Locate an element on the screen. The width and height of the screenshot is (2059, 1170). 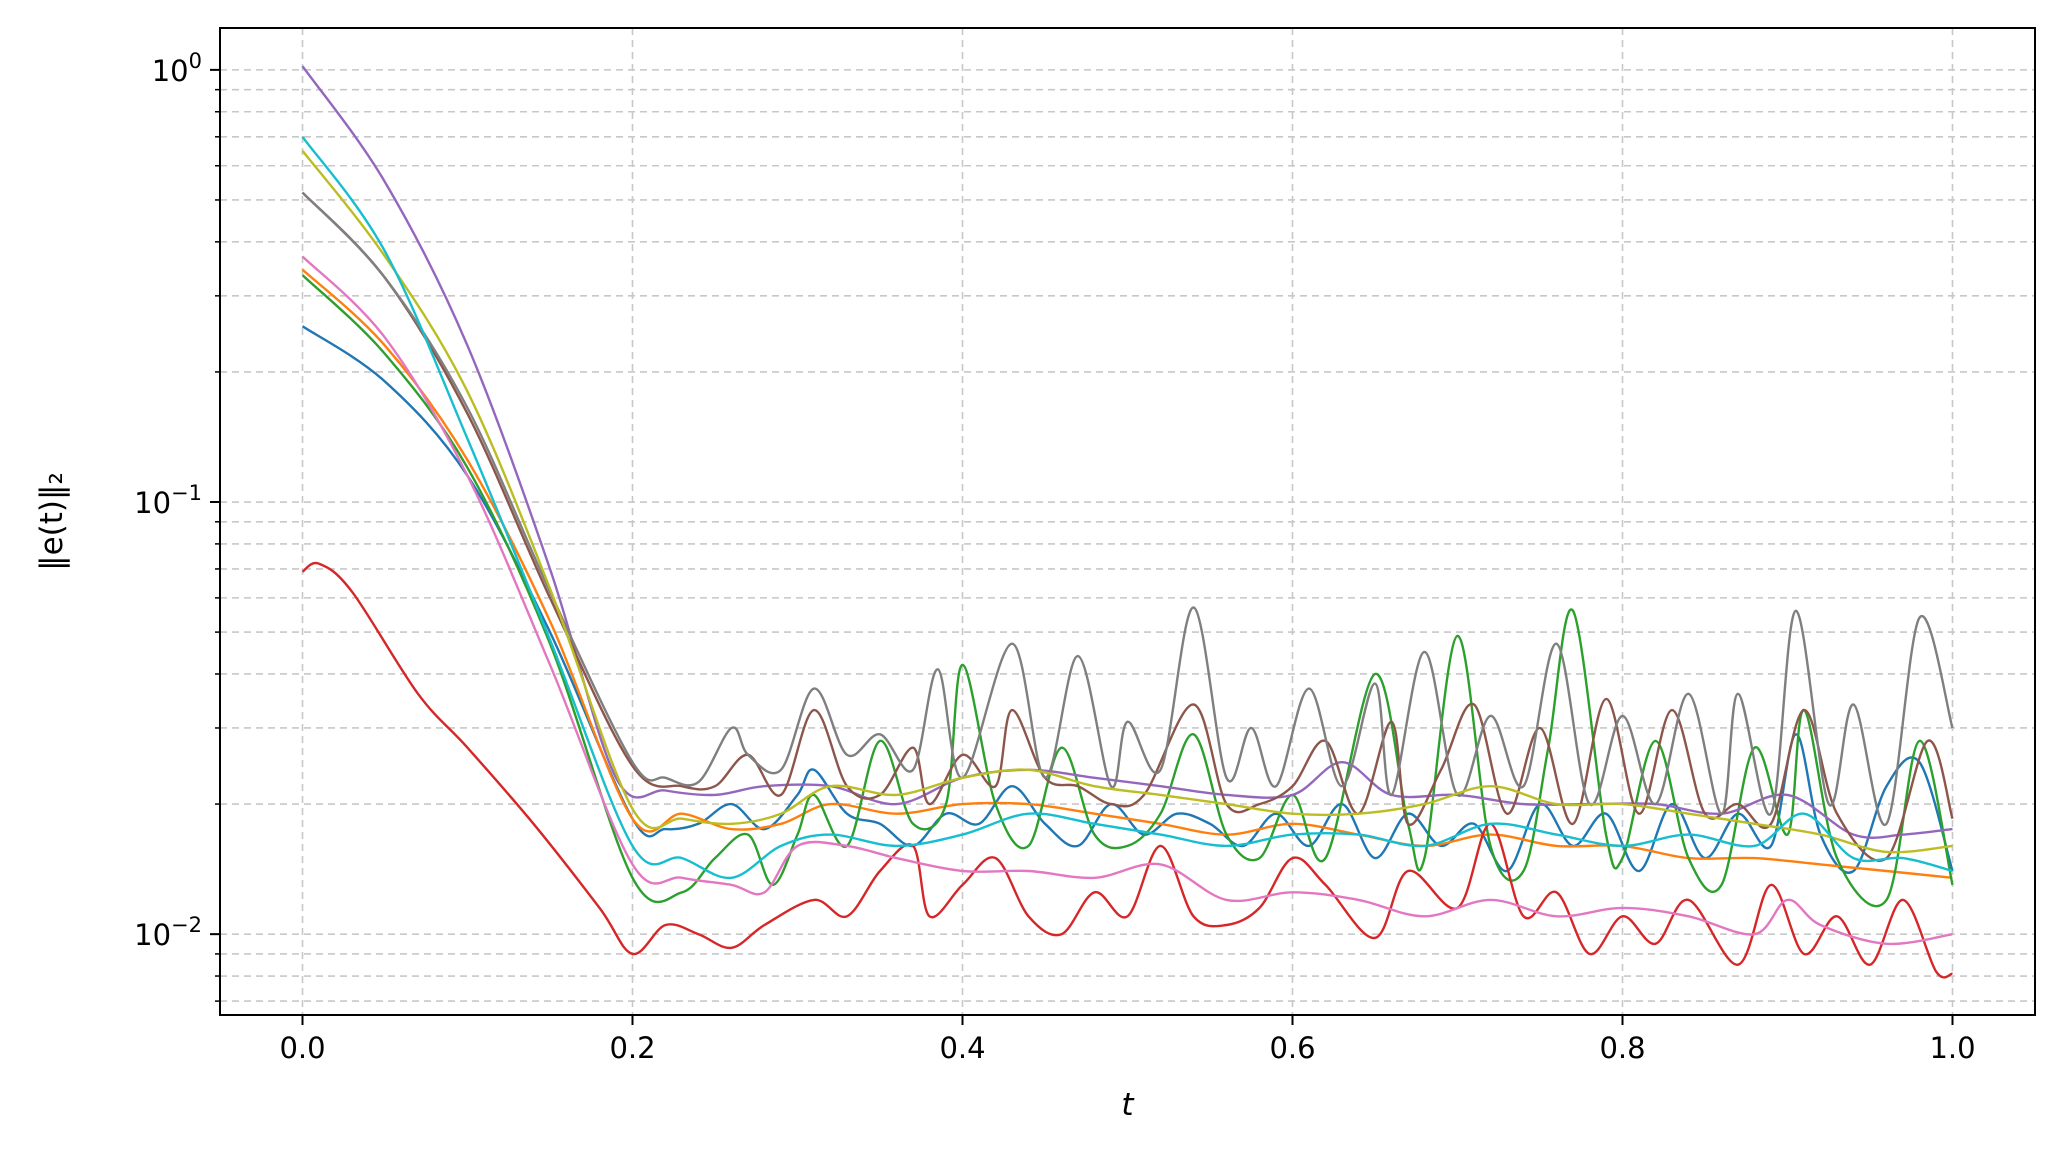
y-tick-exponent: −2 is located at coordinates (186, 925).